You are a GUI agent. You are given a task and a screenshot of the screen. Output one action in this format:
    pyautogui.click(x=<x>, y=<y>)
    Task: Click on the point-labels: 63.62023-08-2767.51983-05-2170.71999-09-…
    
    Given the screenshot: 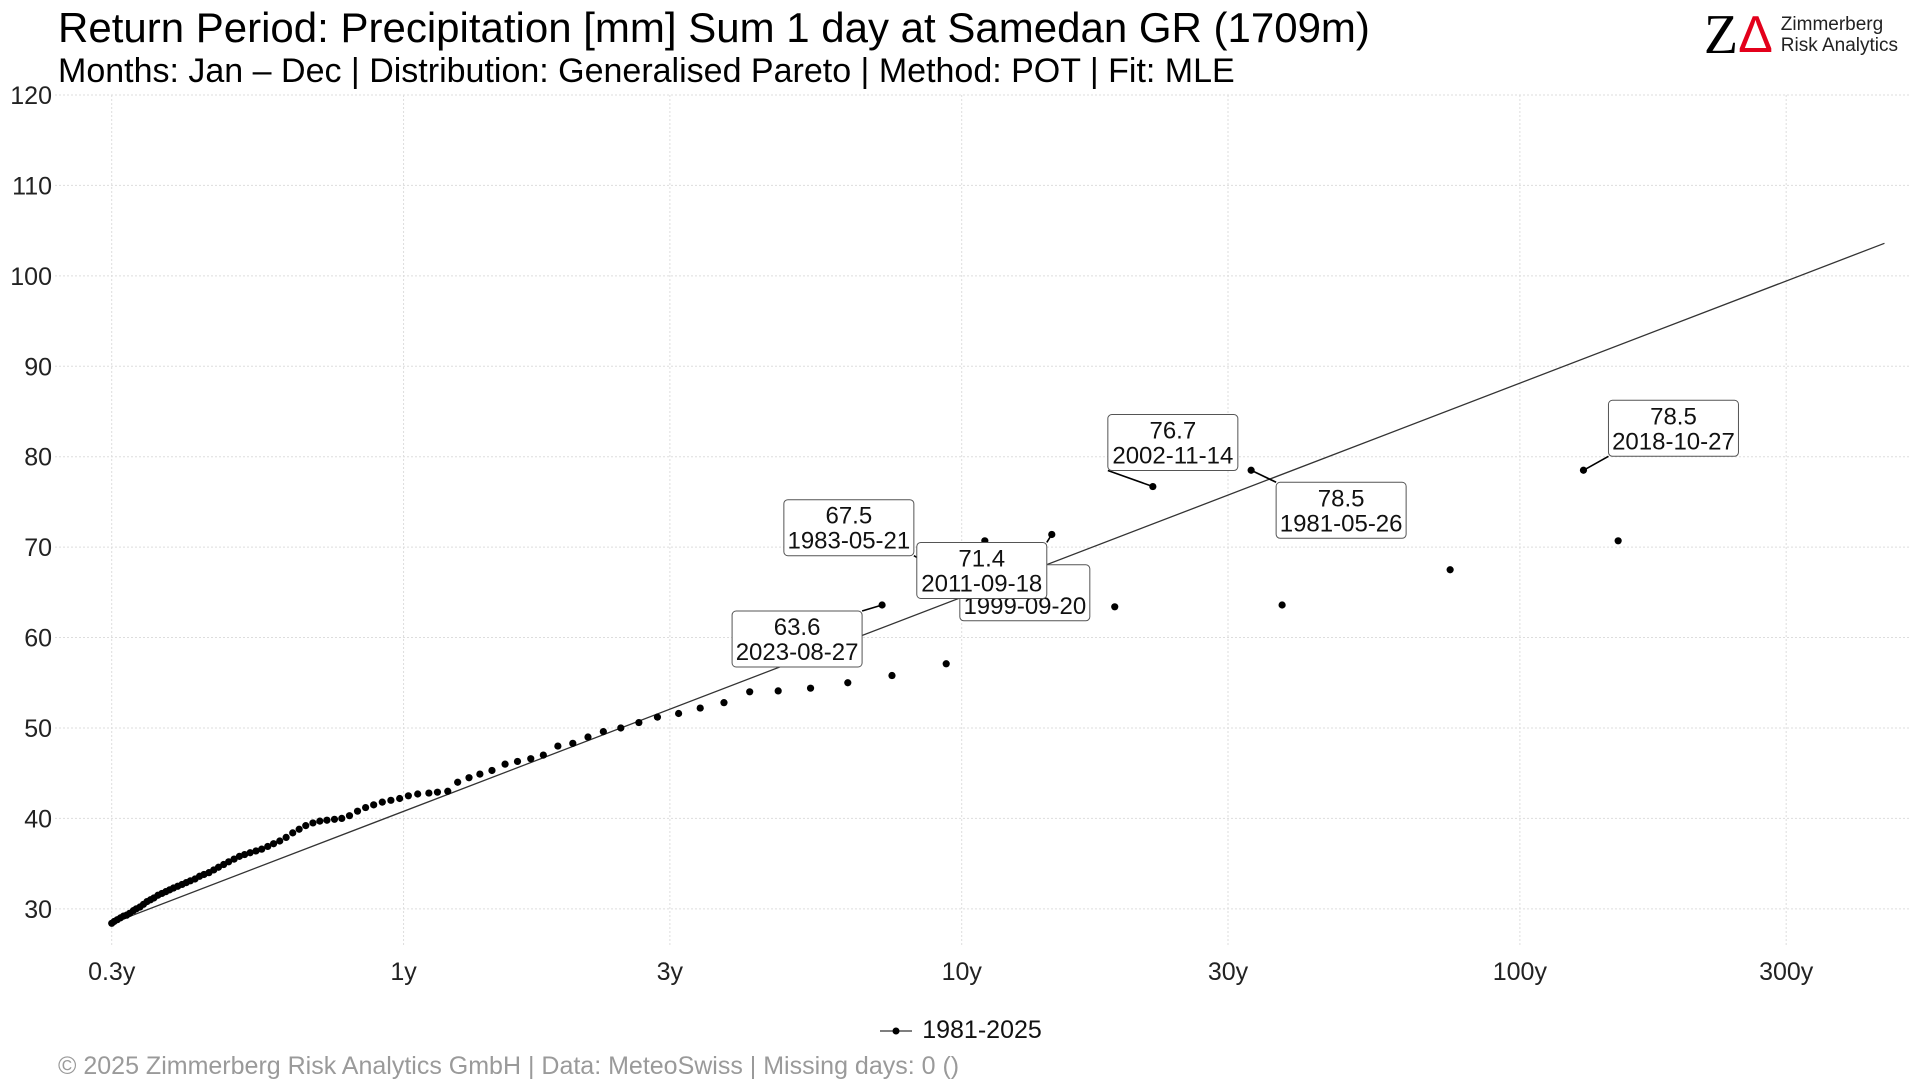 What is the action you would take?
    pyautogui.click(x=1235, y=533)
    